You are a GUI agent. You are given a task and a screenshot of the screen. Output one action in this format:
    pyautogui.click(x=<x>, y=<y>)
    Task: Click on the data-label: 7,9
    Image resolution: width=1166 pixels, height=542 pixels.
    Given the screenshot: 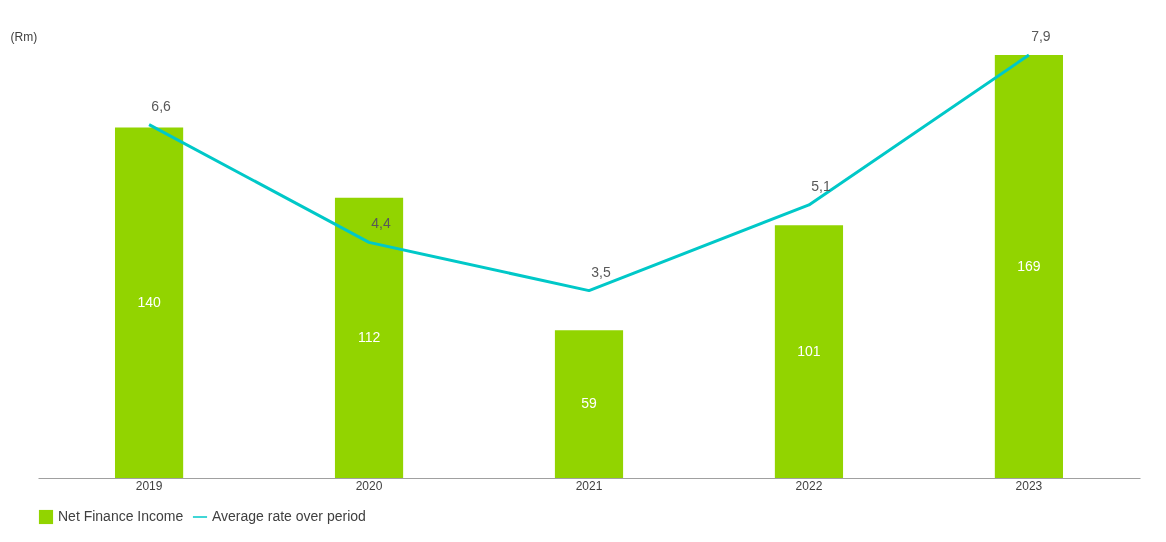 What is the action you would take?
    pyautogui.click(x=1041, y=36)
    